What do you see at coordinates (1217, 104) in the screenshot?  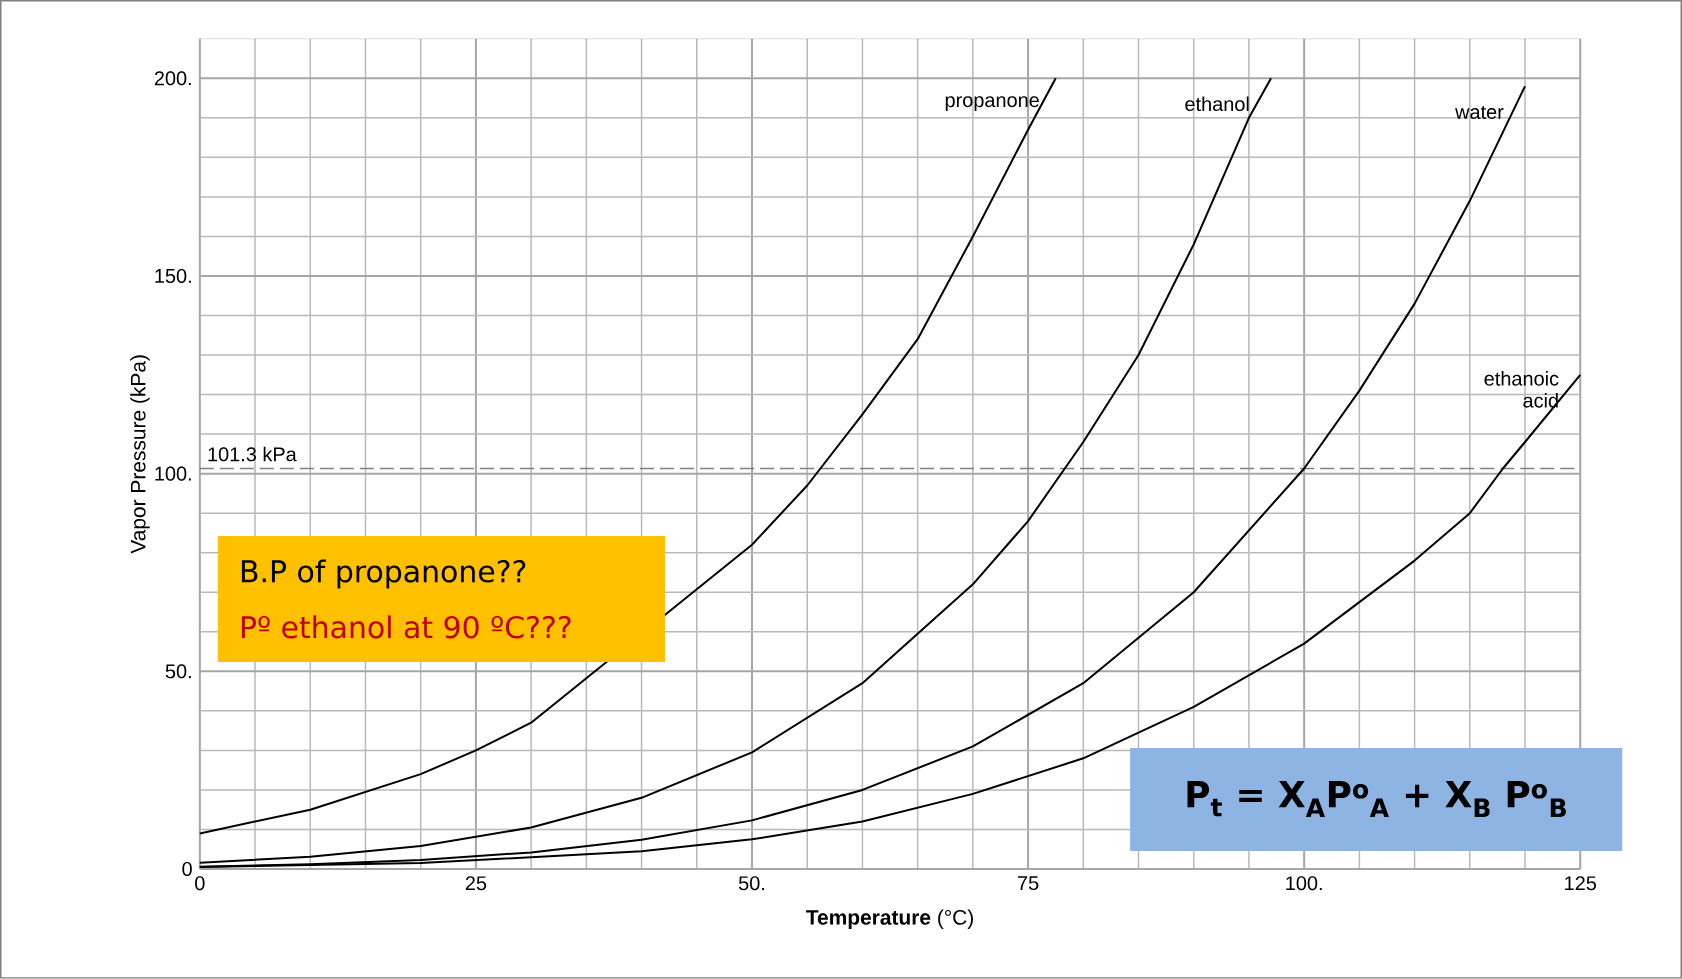 I see `series-label: ethanol` at bounding box center [1217, 104].